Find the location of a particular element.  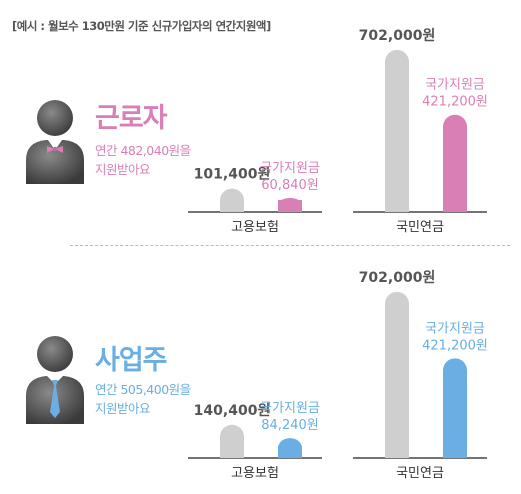

worker-title: 근로자 is located at coordinates (131, 118).